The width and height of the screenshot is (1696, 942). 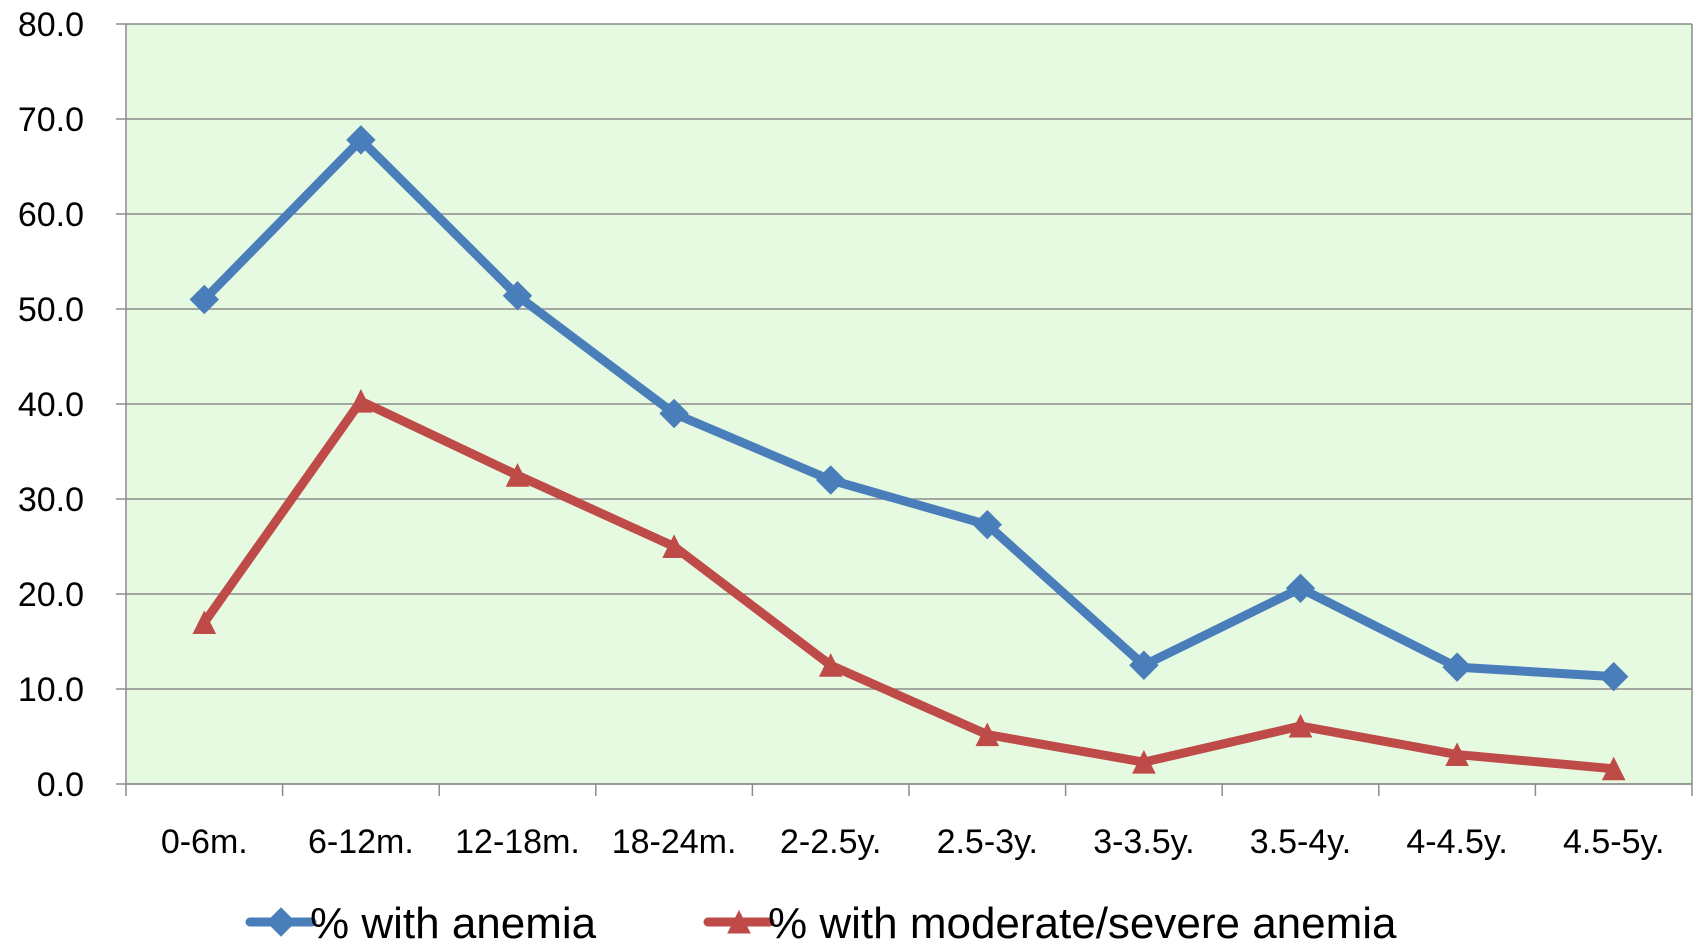 What do you see at coordinates (204, 842) in the screenshot?
I see `x-tick-label: 0-6m.` at bounding box center [204, 842].